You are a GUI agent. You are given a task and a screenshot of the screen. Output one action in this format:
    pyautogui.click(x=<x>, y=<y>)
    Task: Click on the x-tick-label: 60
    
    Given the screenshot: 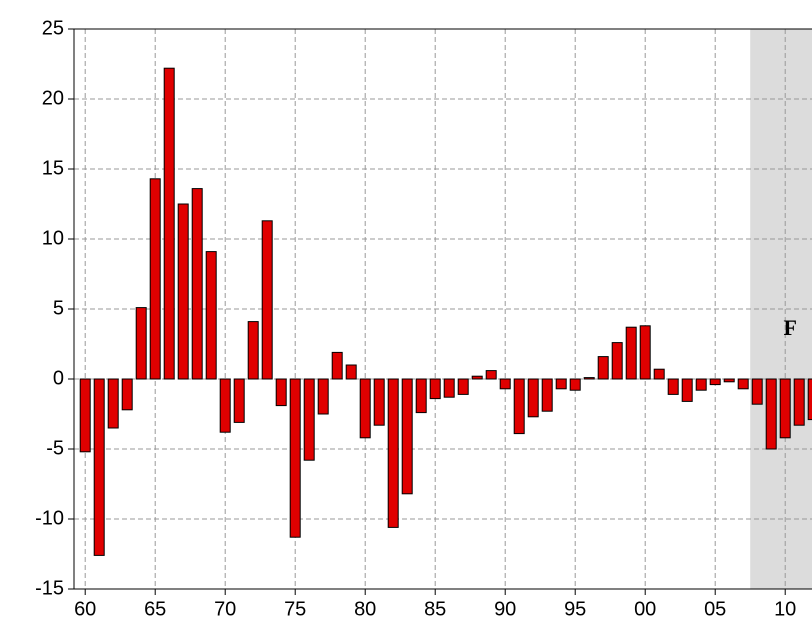 What is the action you would take?
    pyautogui.click(x=85, y=609)
    